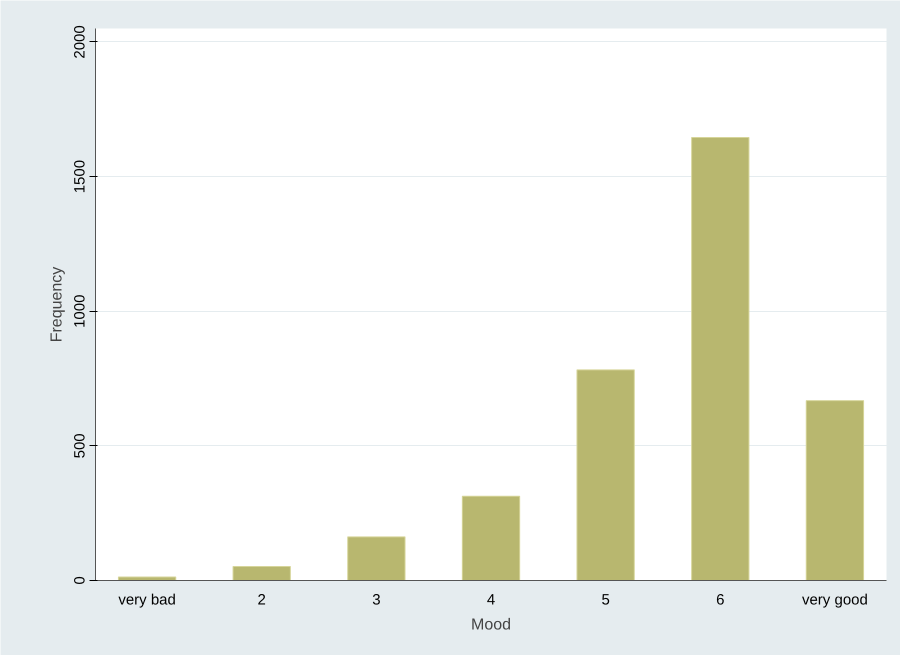  Describe the element at coordinates (491, 625) in the screenshot. I see `x-axis-title: Mood` at that location.